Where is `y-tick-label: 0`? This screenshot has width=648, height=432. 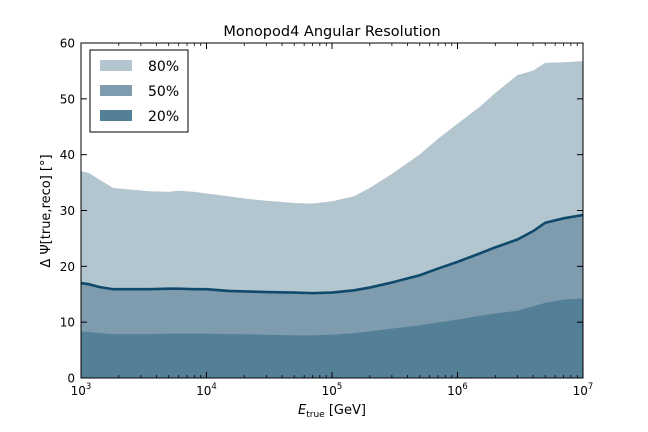
y-tick-label: 0 is located at coordinates (71, 379).